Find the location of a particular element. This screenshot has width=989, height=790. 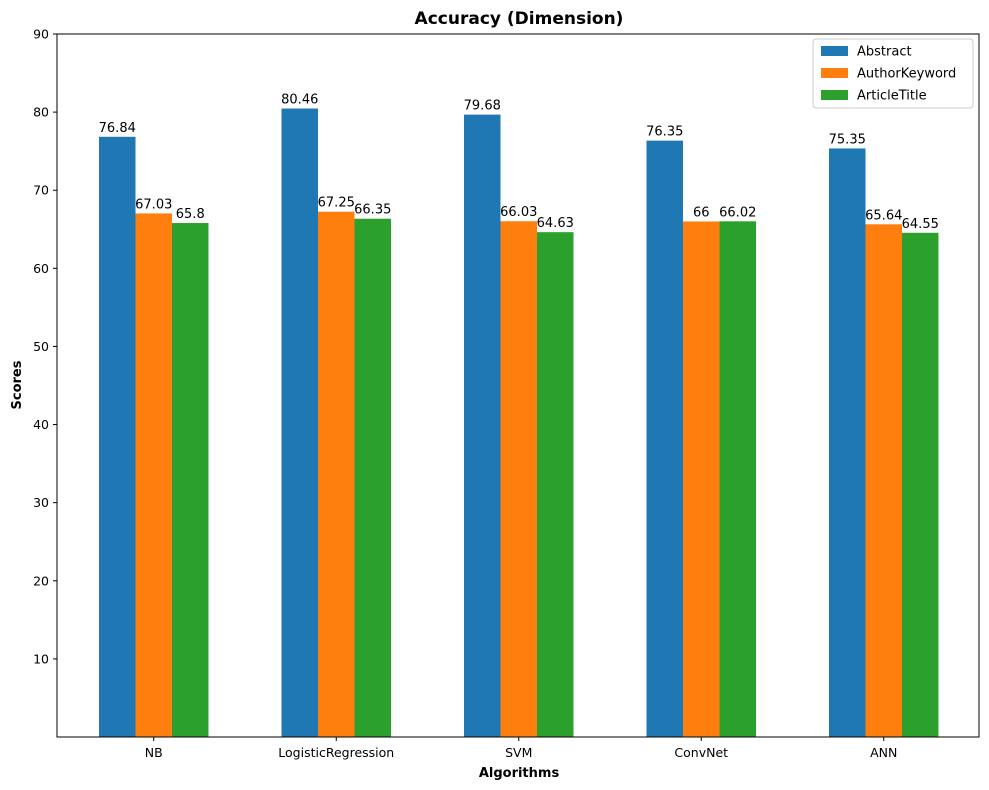

y-axis: 10 20 30 40 50 60 70 80 90 is located at coordinates (45, 346).